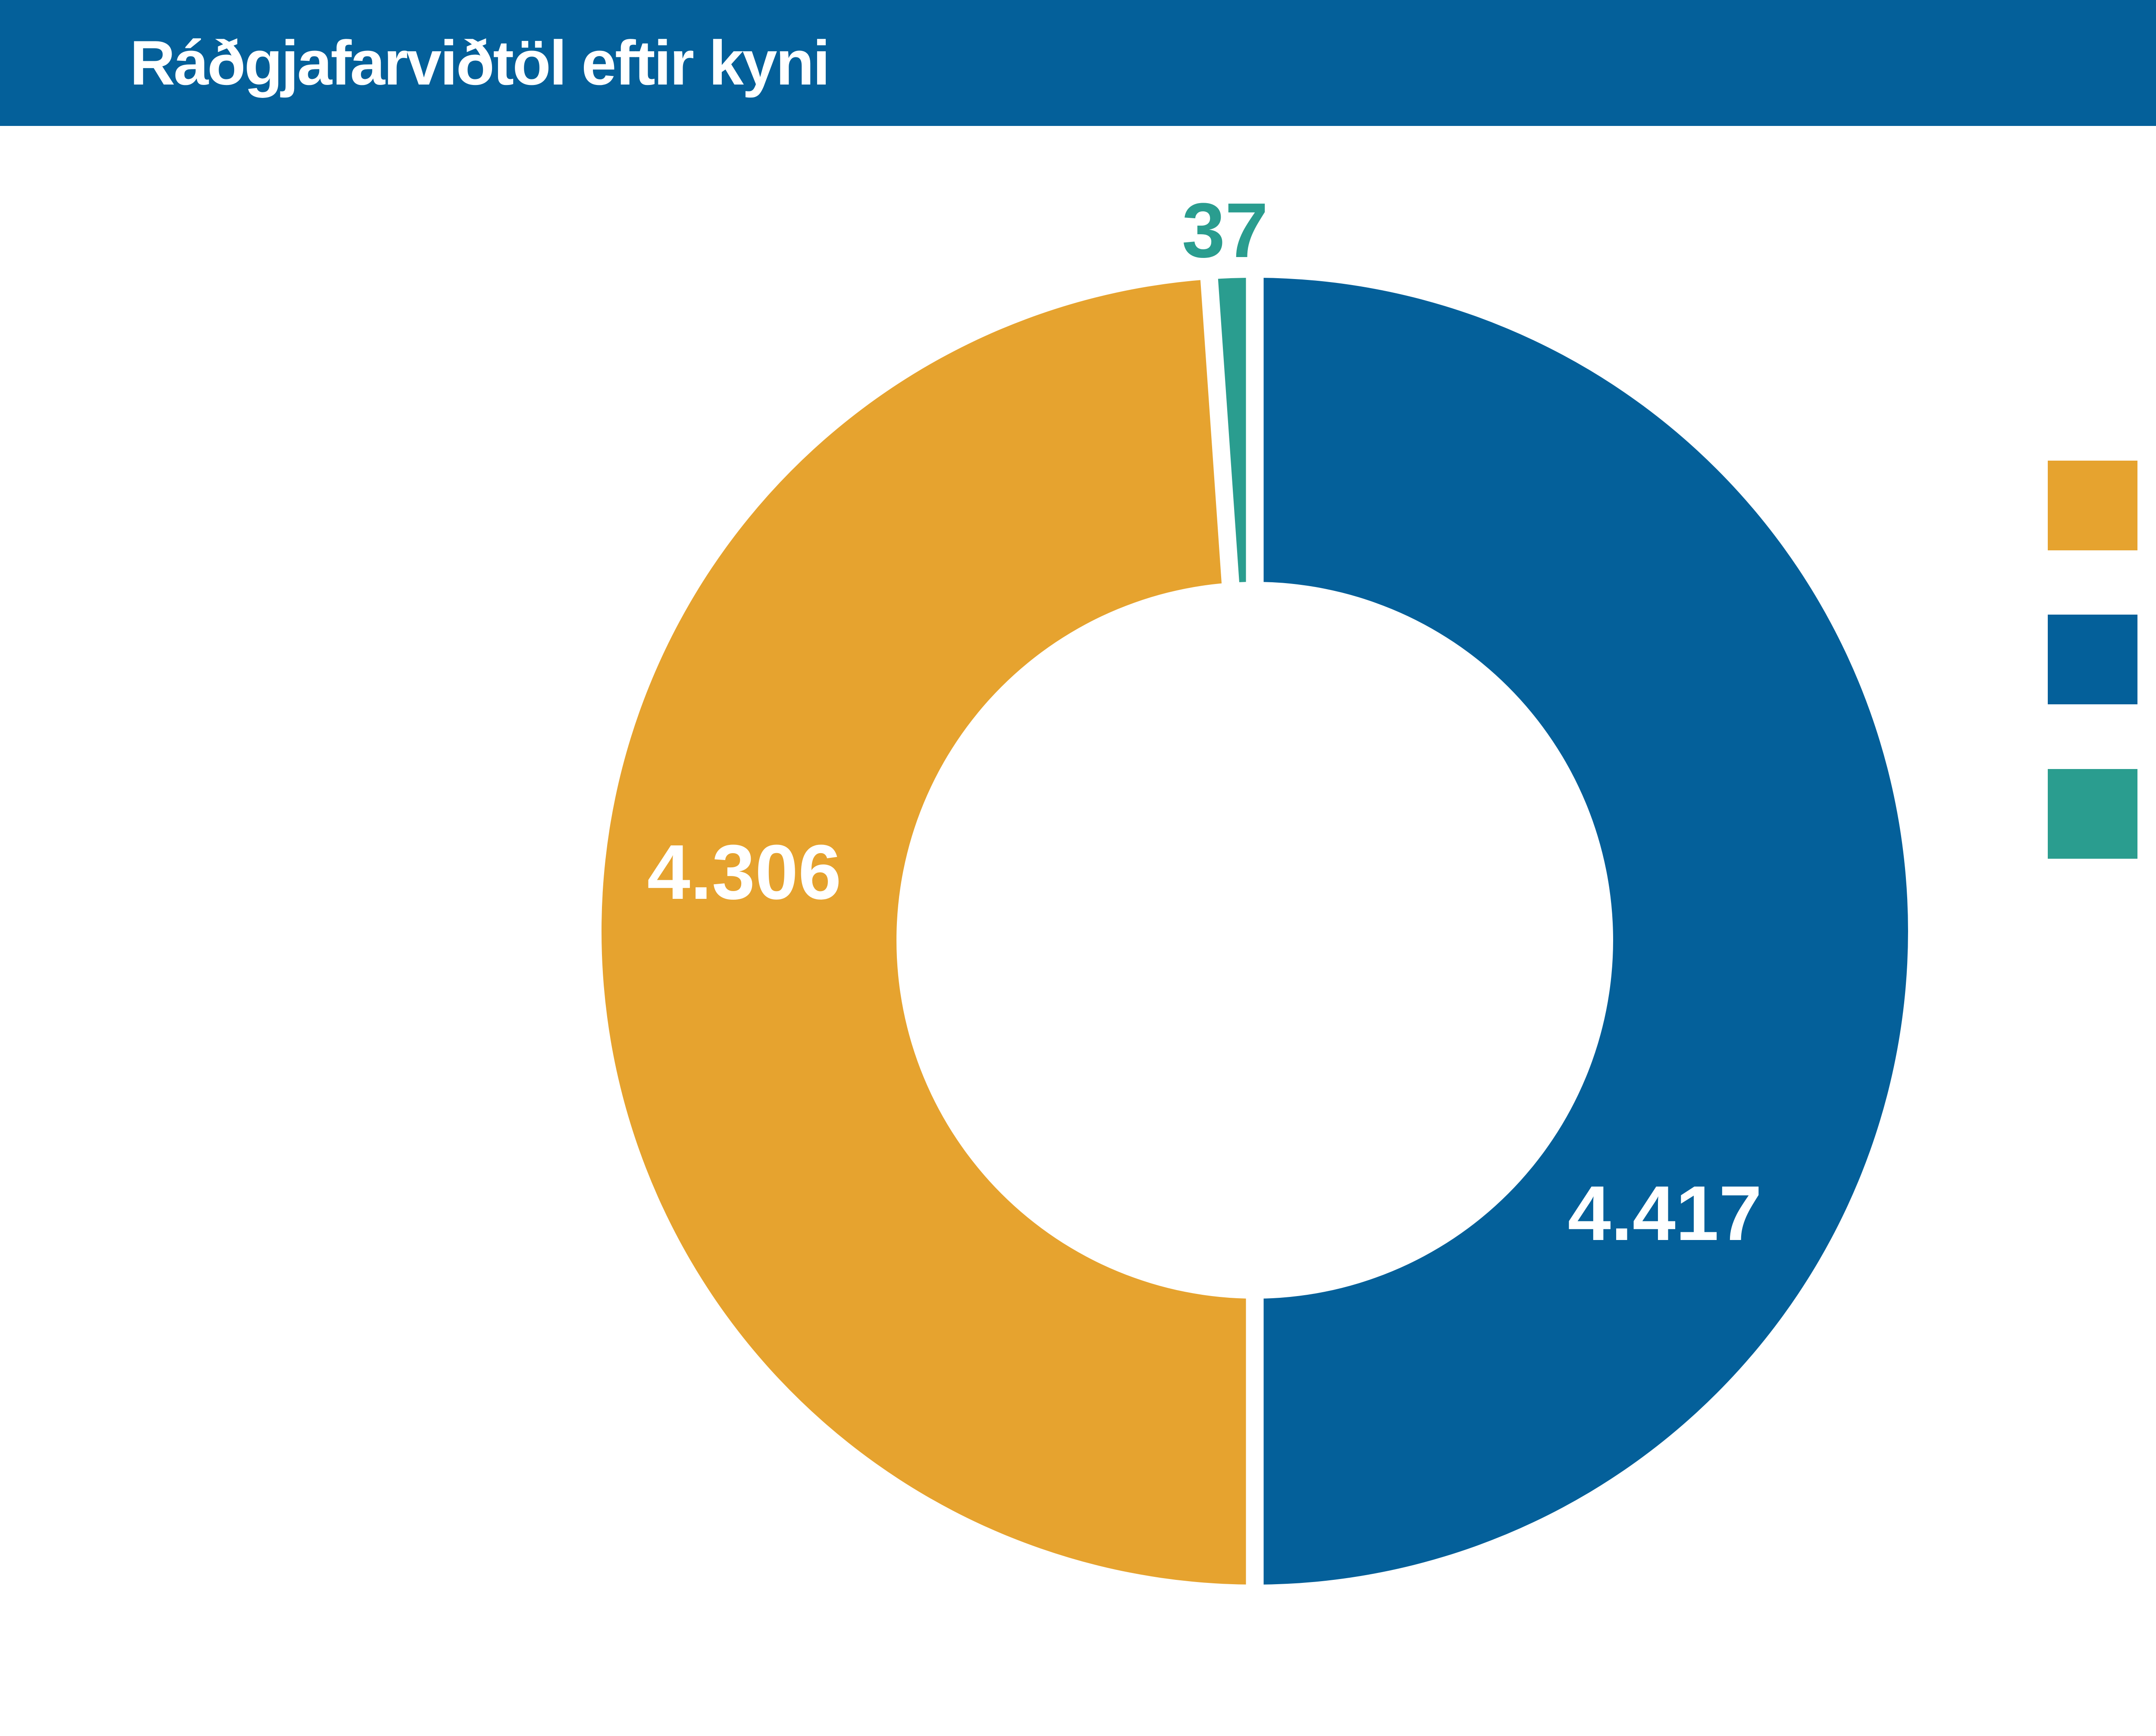 This screenshot has width=2156, height=1736. Describe the element at coordinates (1078, 63) in the screenshot. I see `title-bar: Ráðgjafarviðtöl eftir kyni` at that location.